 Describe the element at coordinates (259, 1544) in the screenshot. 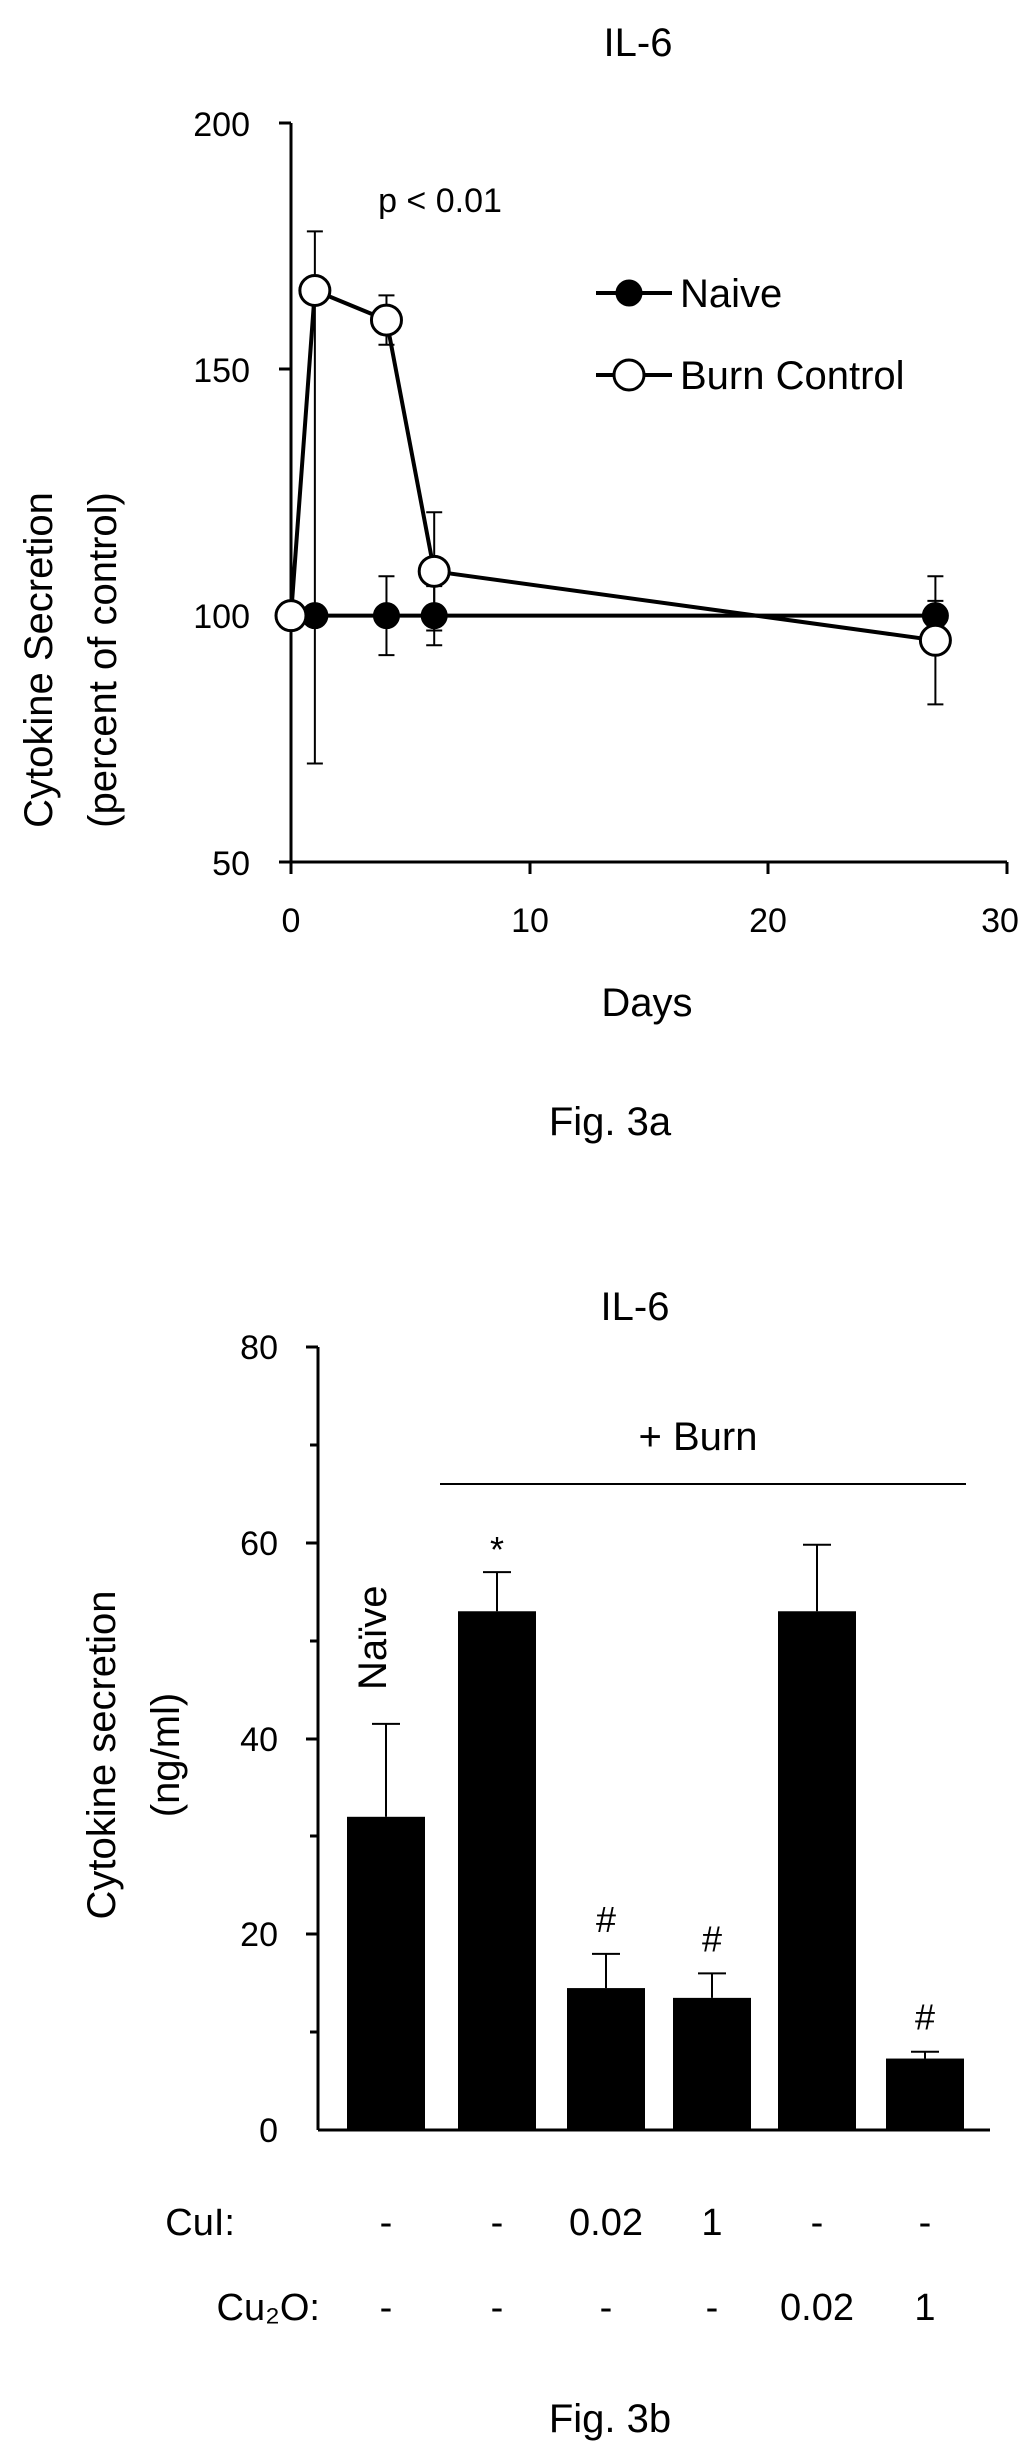

I see `chart-b-ytick-label: 60` at that location.